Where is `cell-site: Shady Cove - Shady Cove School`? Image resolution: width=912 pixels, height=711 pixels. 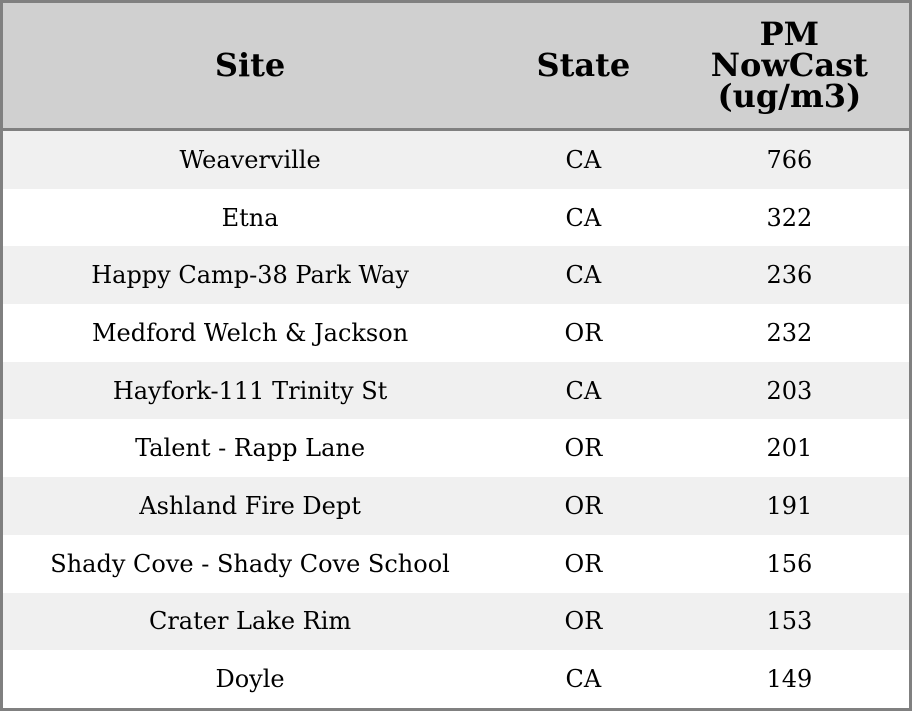
cell-site: Shady Cove - Shady Cove School is located at coordinates (250, 563).